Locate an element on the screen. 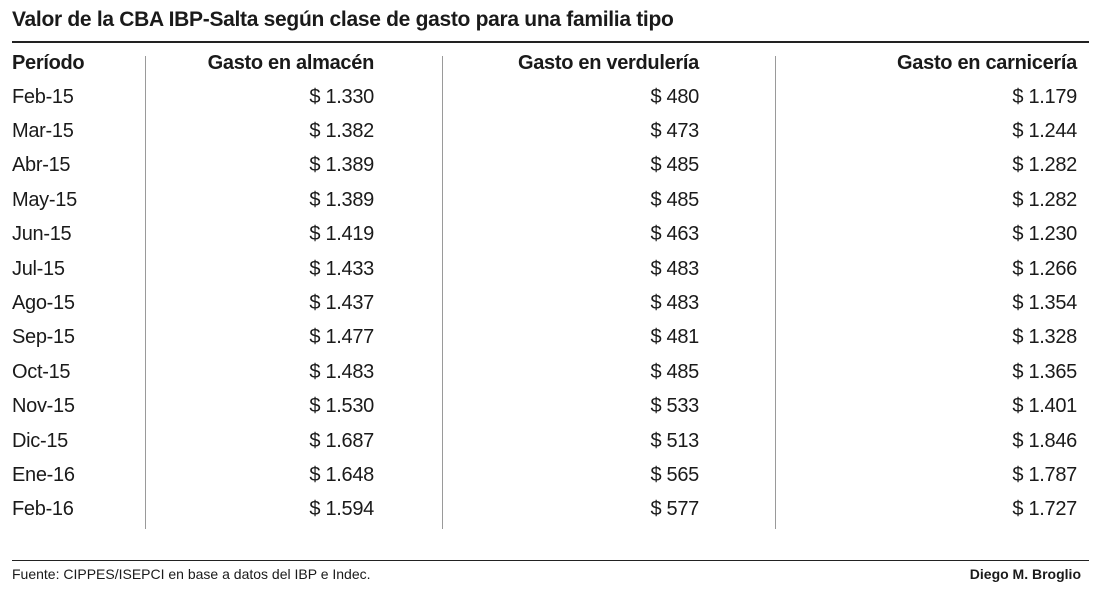 This screenshot has width=1099, height=610. top-rule is located at coordinates (550, 42).